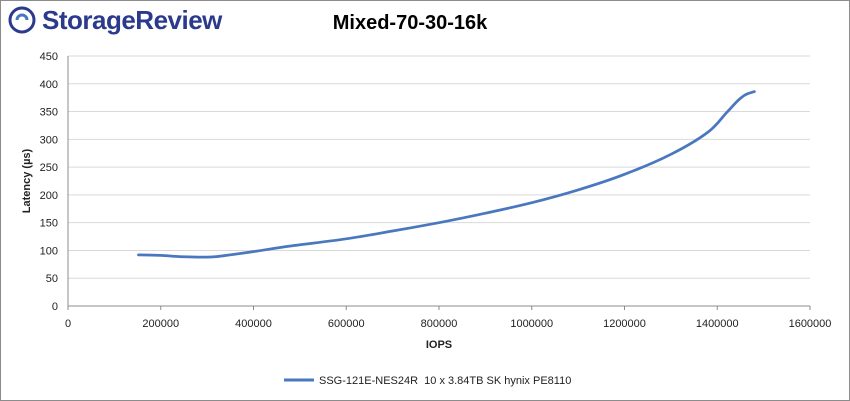  I want to click on y-tick-label-9: 450, so click(49, 57).